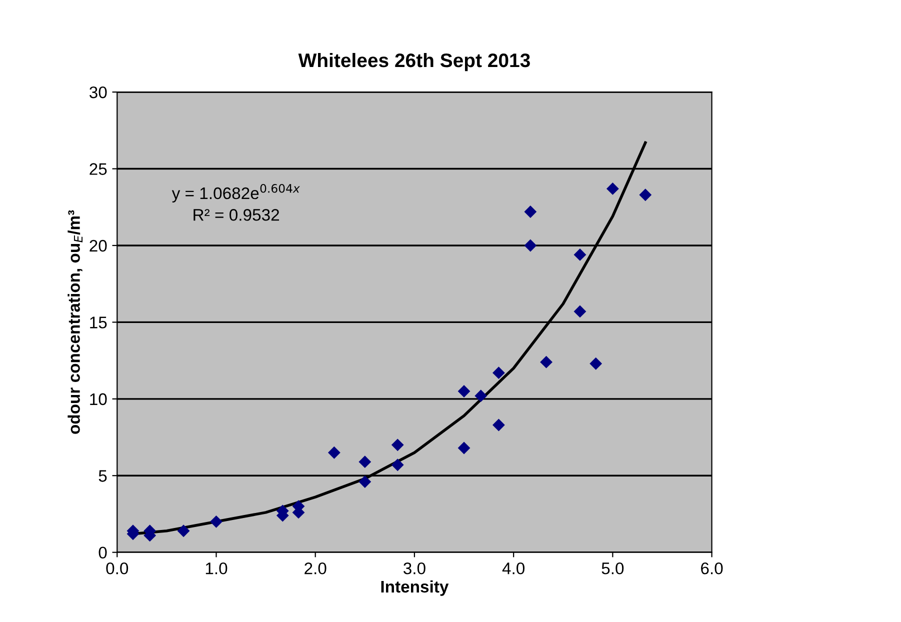 The width and height of the screenshot is (901, 622). Describe the element at coordinates (98, 399) in the screenshot. I see `y-tick-label: 10` at that location.